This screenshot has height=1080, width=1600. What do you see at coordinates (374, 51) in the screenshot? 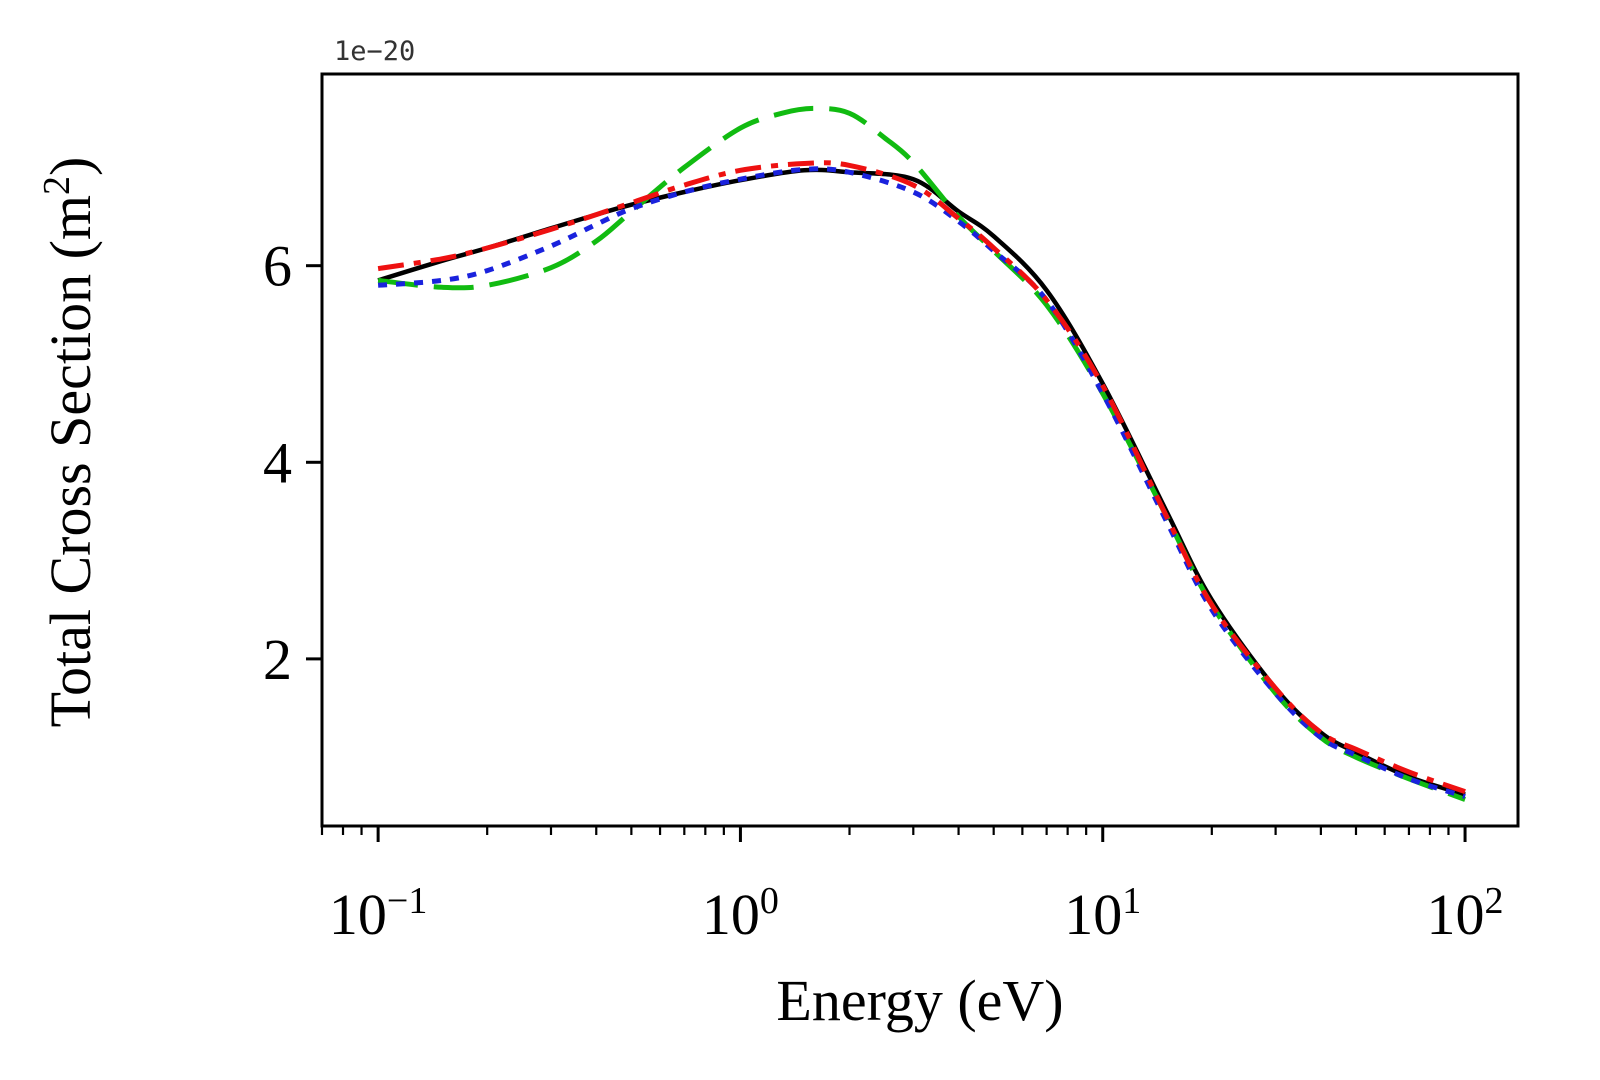
I see `y-offset-text: 1e−20` at bounding box center [374, 51].